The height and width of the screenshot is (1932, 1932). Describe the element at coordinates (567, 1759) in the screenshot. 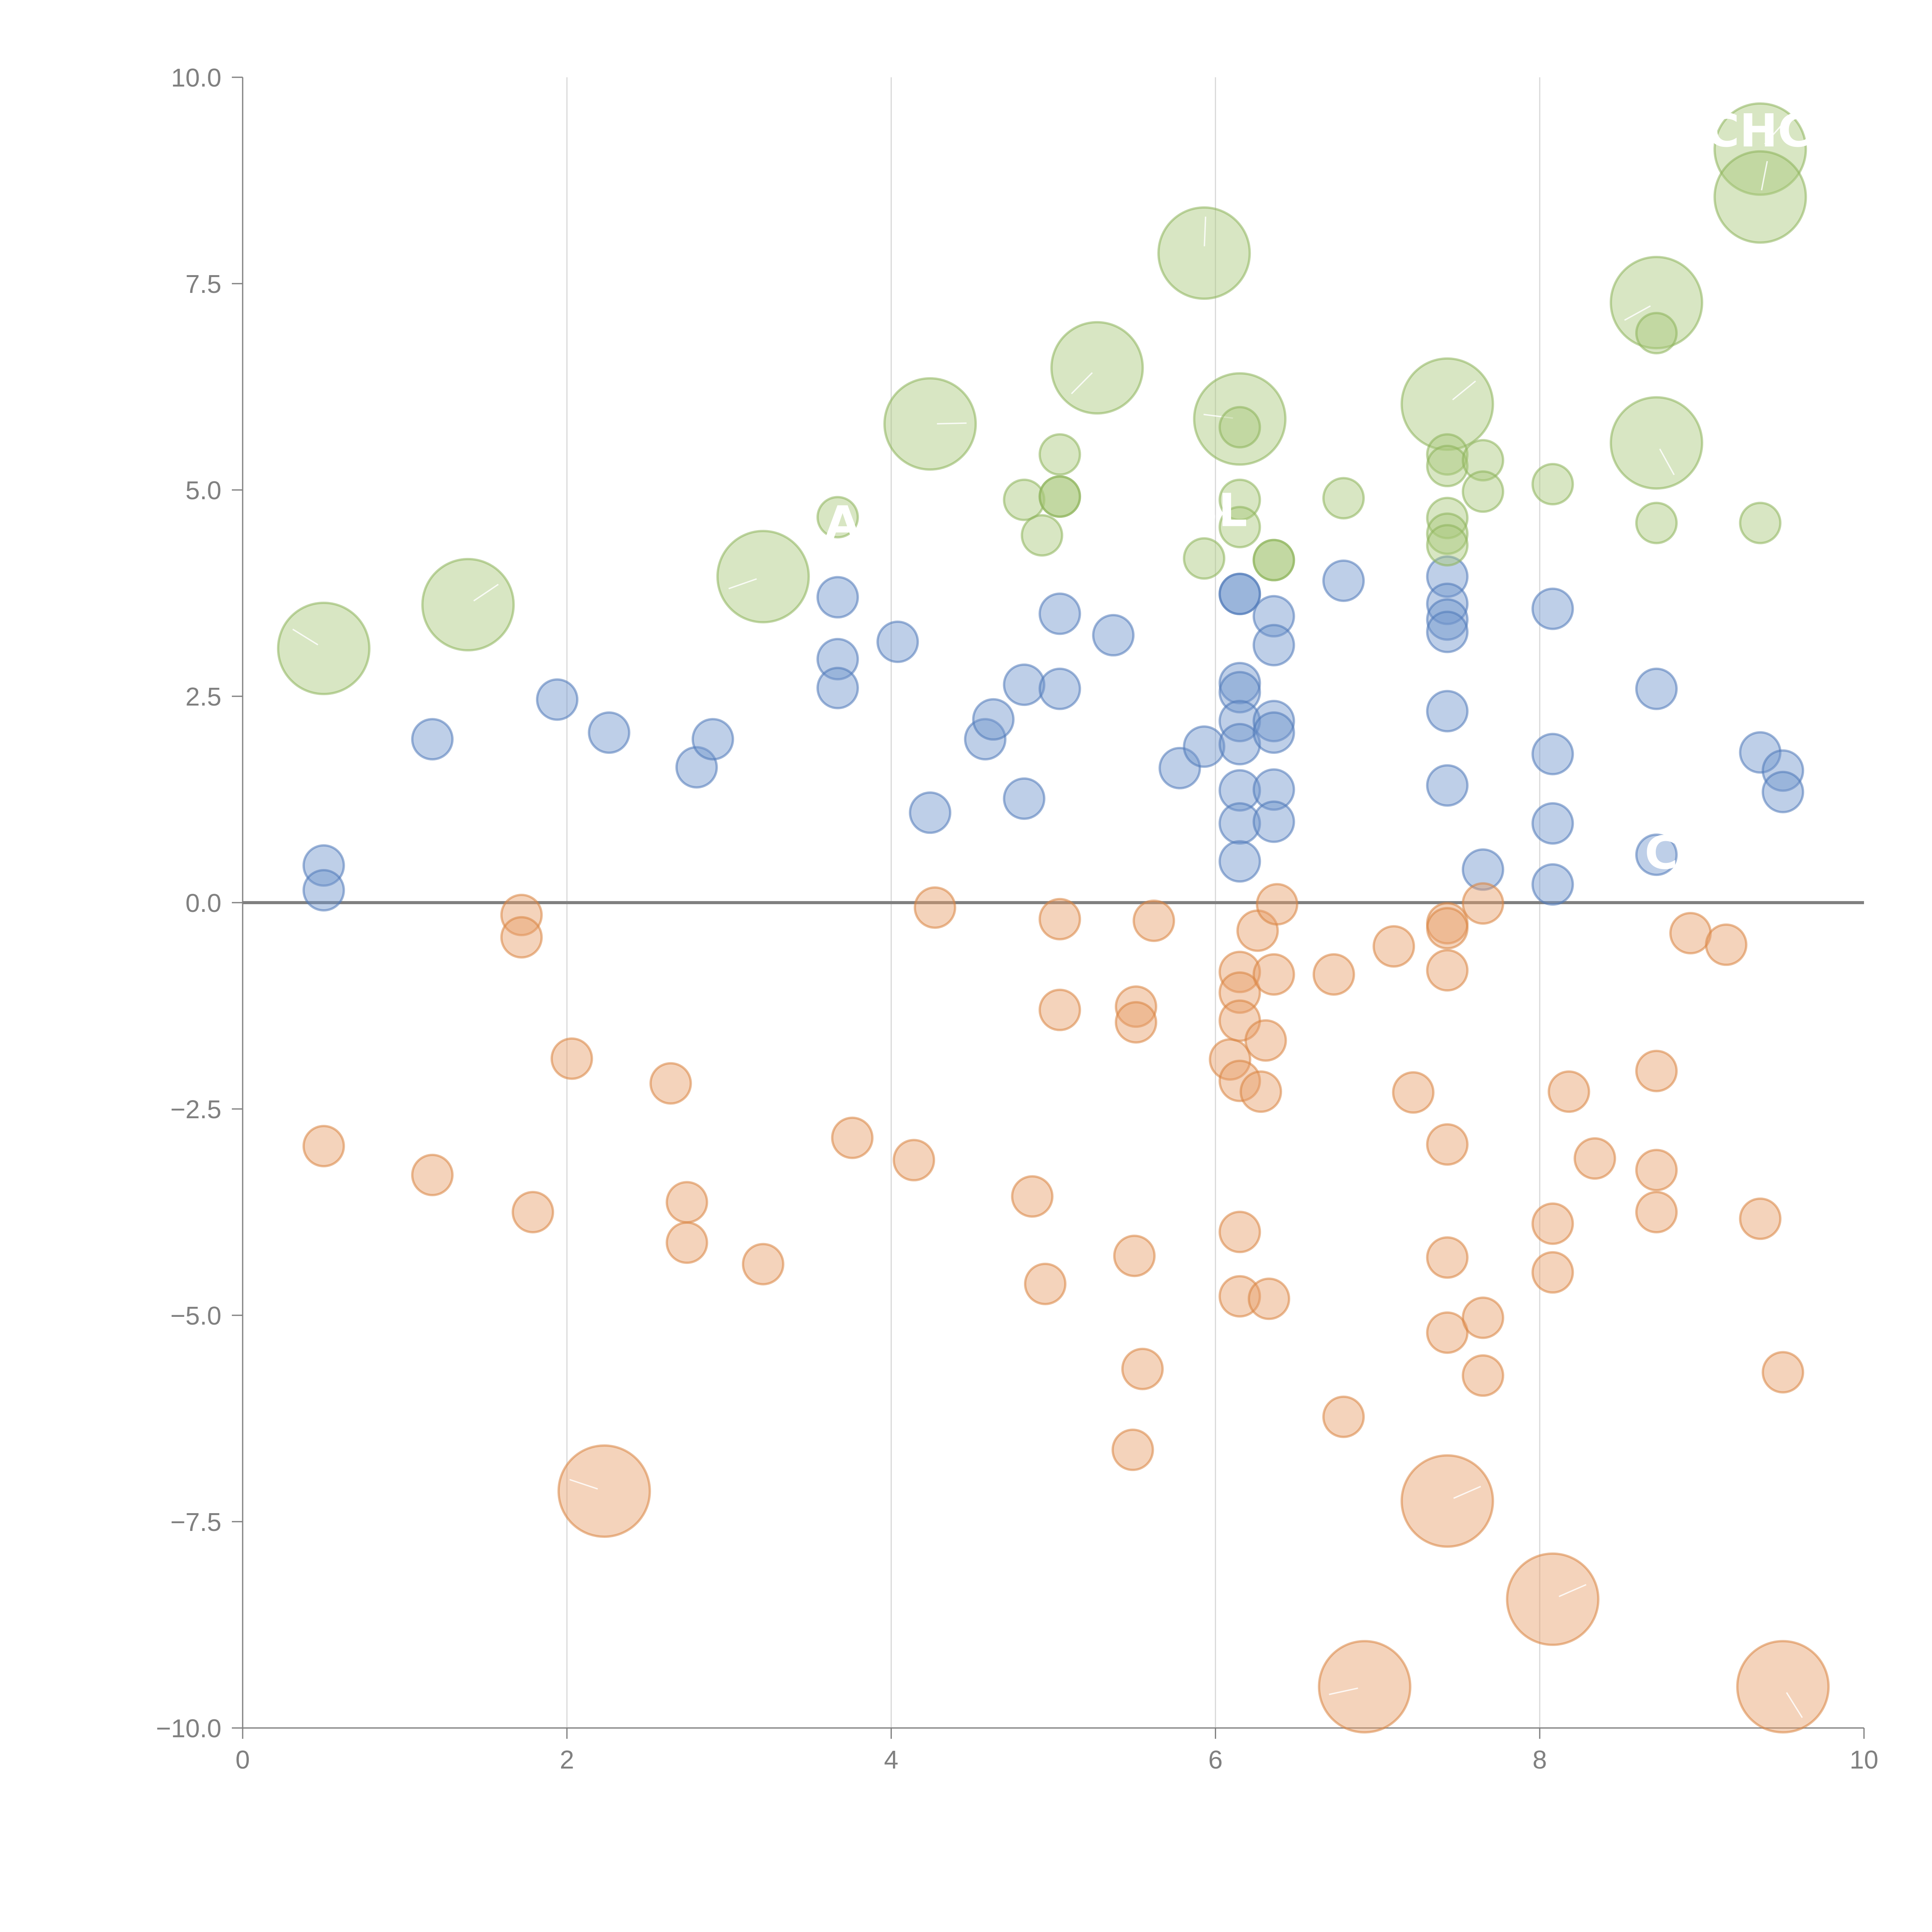

I see `x-tick-label: 2` at that location.